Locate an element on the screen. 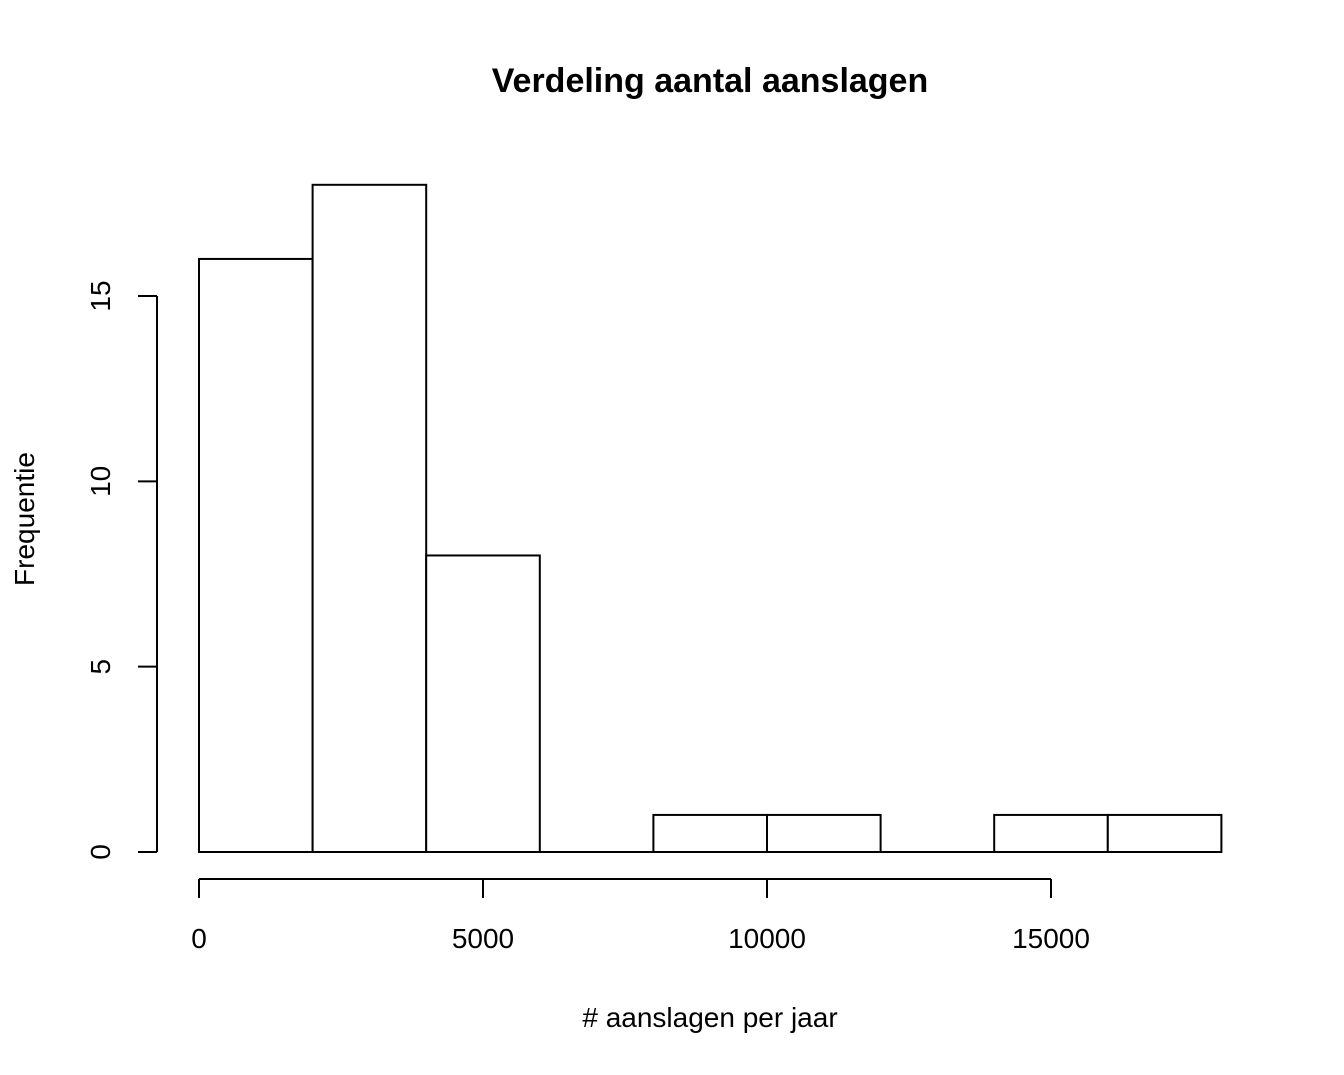  x-tick-label-1: 5000 is located at coordinates (483, 938).